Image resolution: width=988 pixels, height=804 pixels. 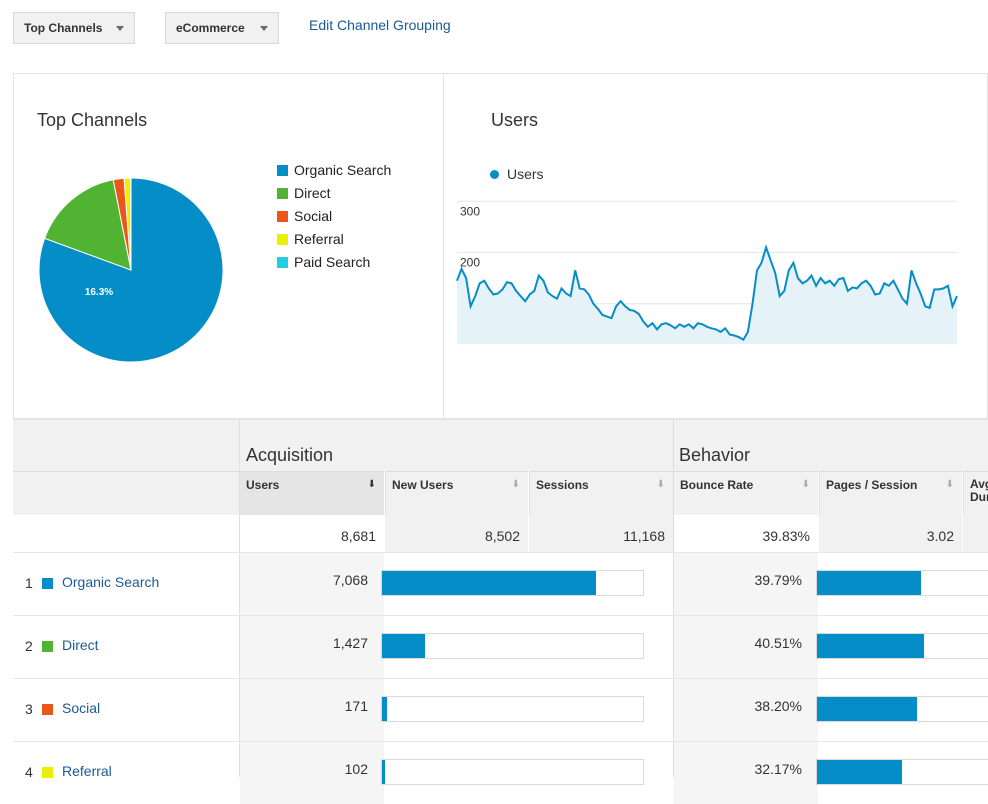 What do you see at coordinates (312, 584) in the screenshot?
I see `row-users: 7,068` at bounding box center [312, 584].